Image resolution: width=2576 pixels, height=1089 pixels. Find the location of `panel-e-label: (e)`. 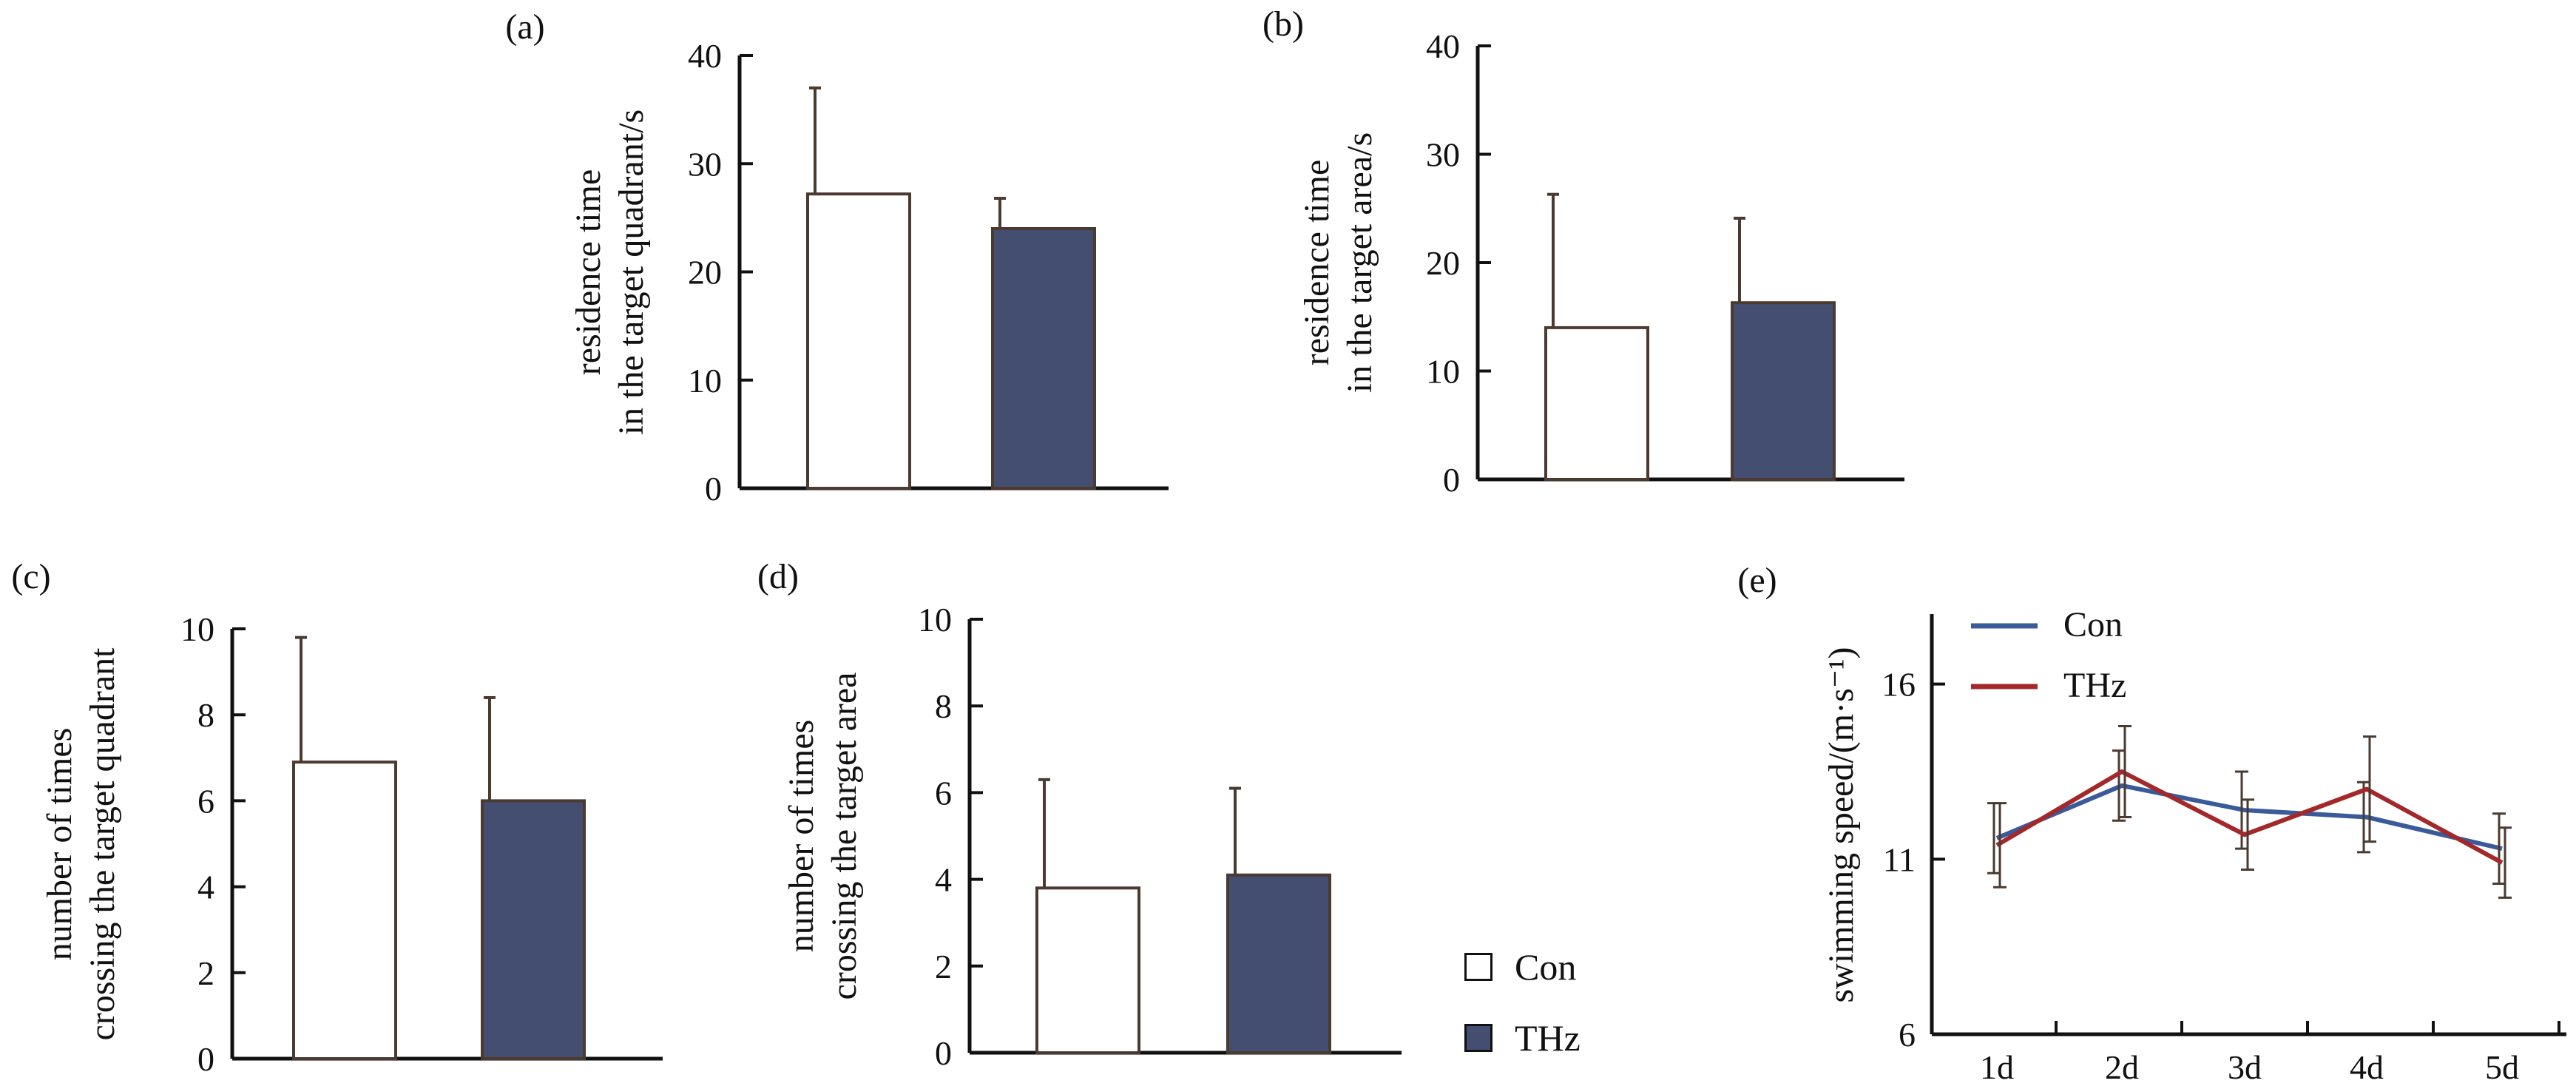

panel-e-label: (e) is located at coordinates (1757, 580).